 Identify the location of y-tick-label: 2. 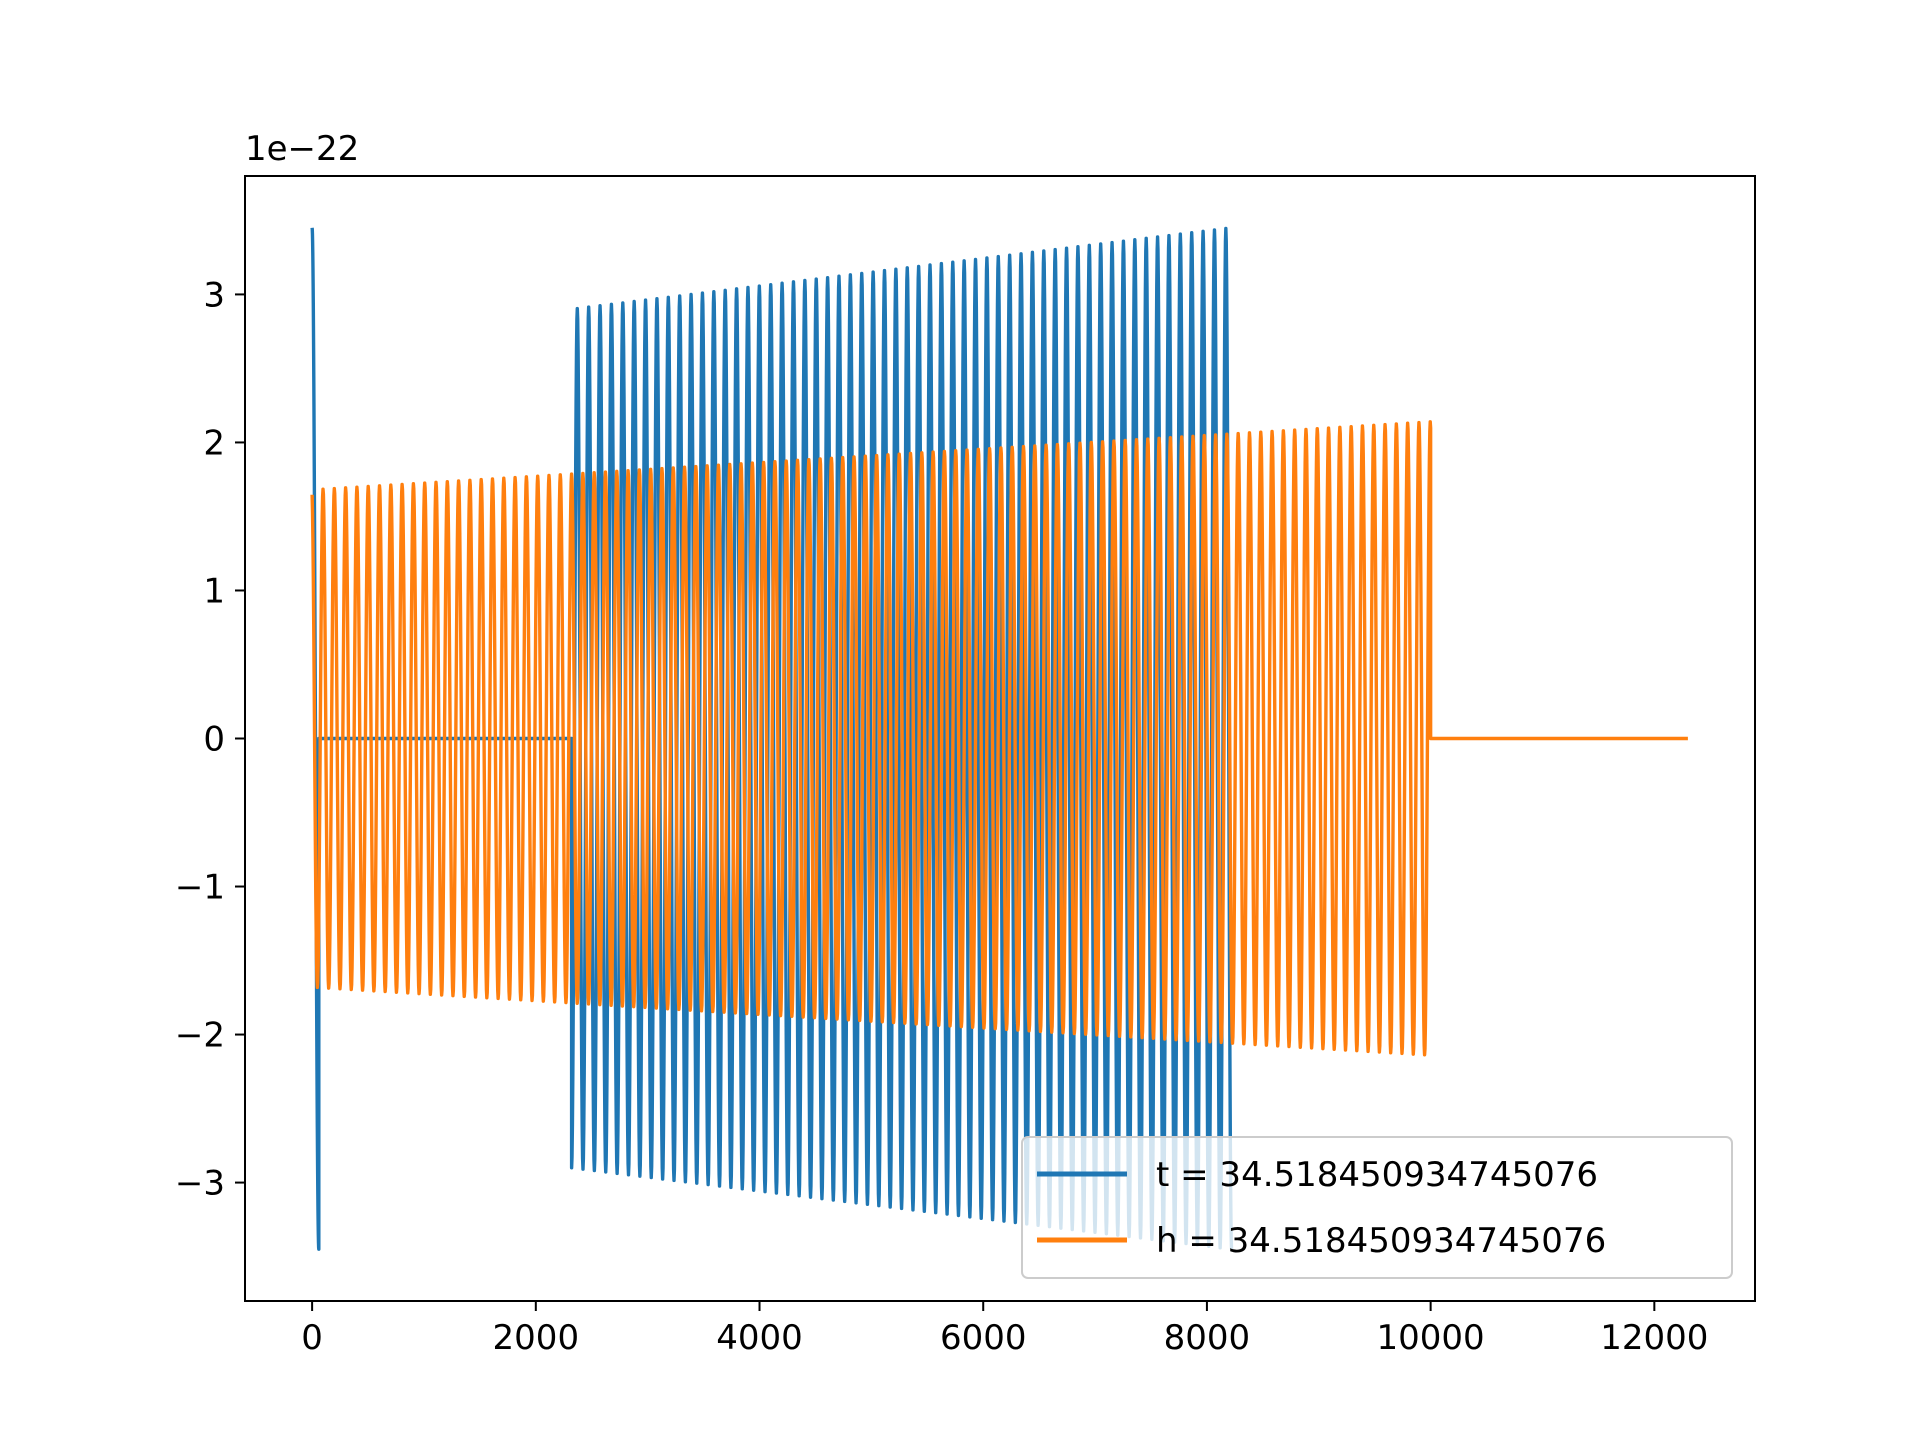
(214, 443).